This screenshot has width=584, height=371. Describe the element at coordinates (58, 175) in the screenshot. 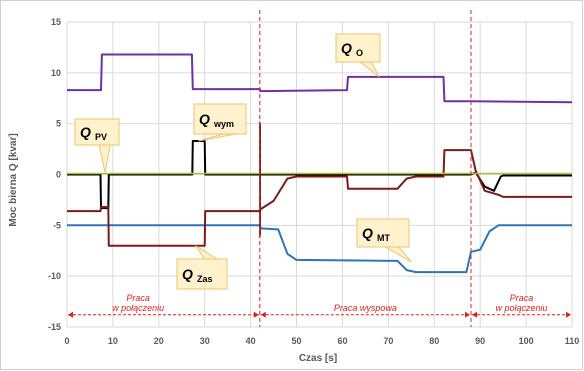

I see `y-tick-label: 0` at that location.